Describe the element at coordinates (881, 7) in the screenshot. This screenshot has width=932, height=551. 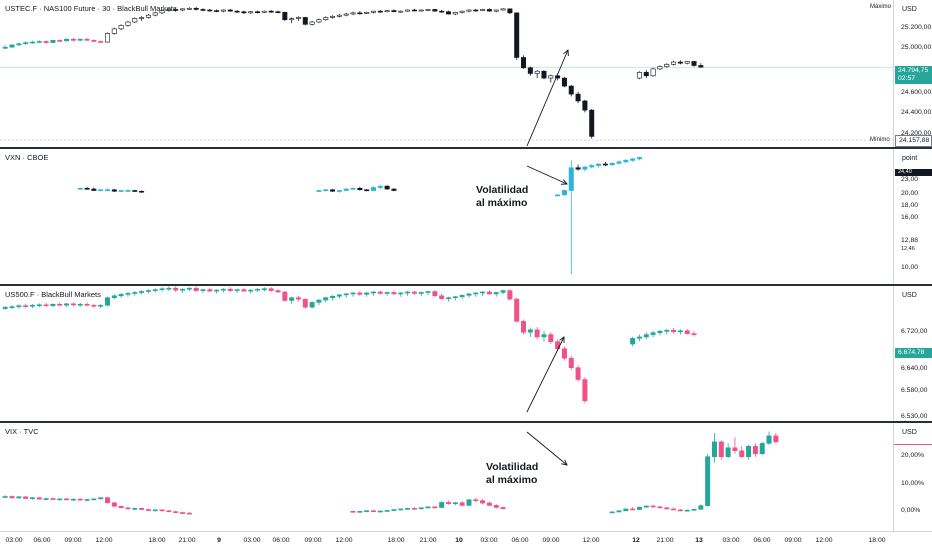
I see `max-label: Máximo` at that location.